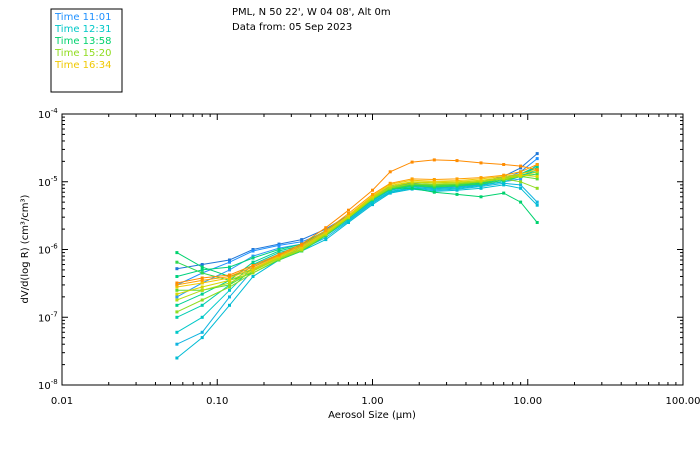  Describe the element at coordinates (54, 179) in the screenshot. I see `y-tick-exponent: -5` at that location.